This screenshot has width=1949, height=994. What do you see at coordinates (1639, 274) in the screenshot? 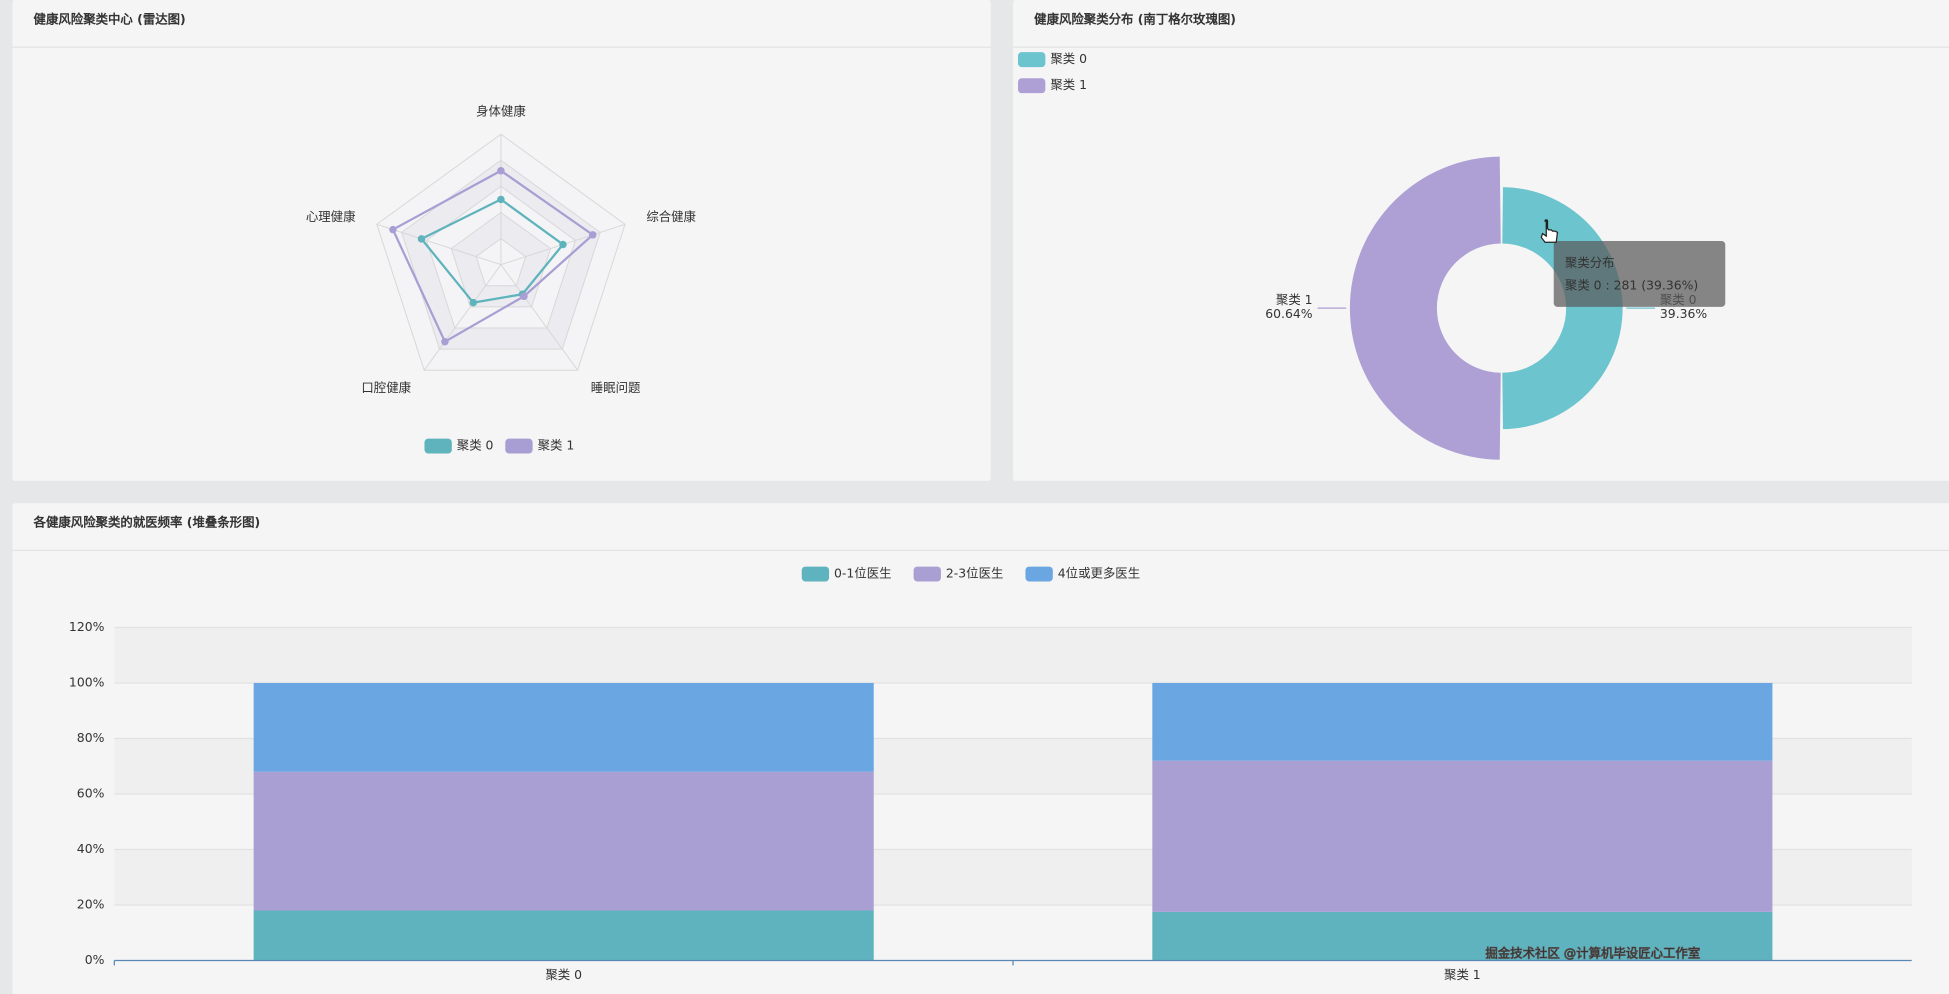
I see `tooltip` at bounding box center [1639, 274].